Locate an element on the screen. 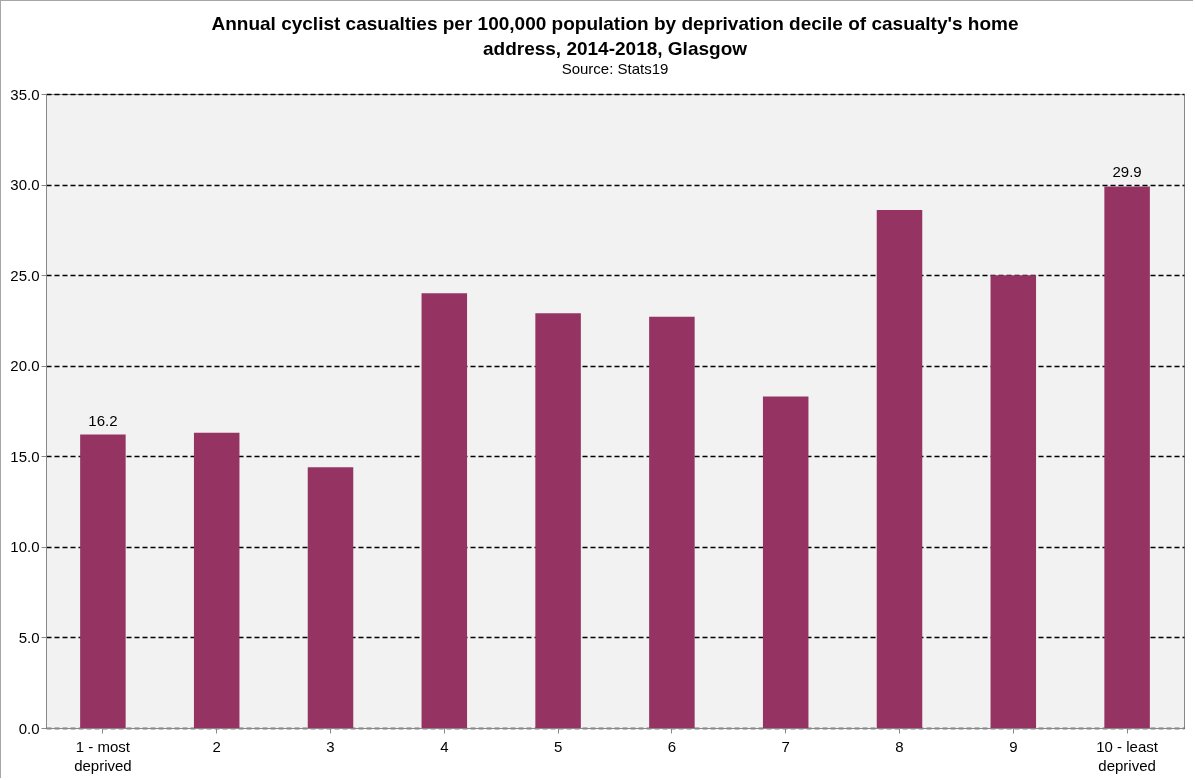 This screenshot has height=780, width=1195. x-tick-label: 10 - least deprived is located at coordinates (1127, 755).